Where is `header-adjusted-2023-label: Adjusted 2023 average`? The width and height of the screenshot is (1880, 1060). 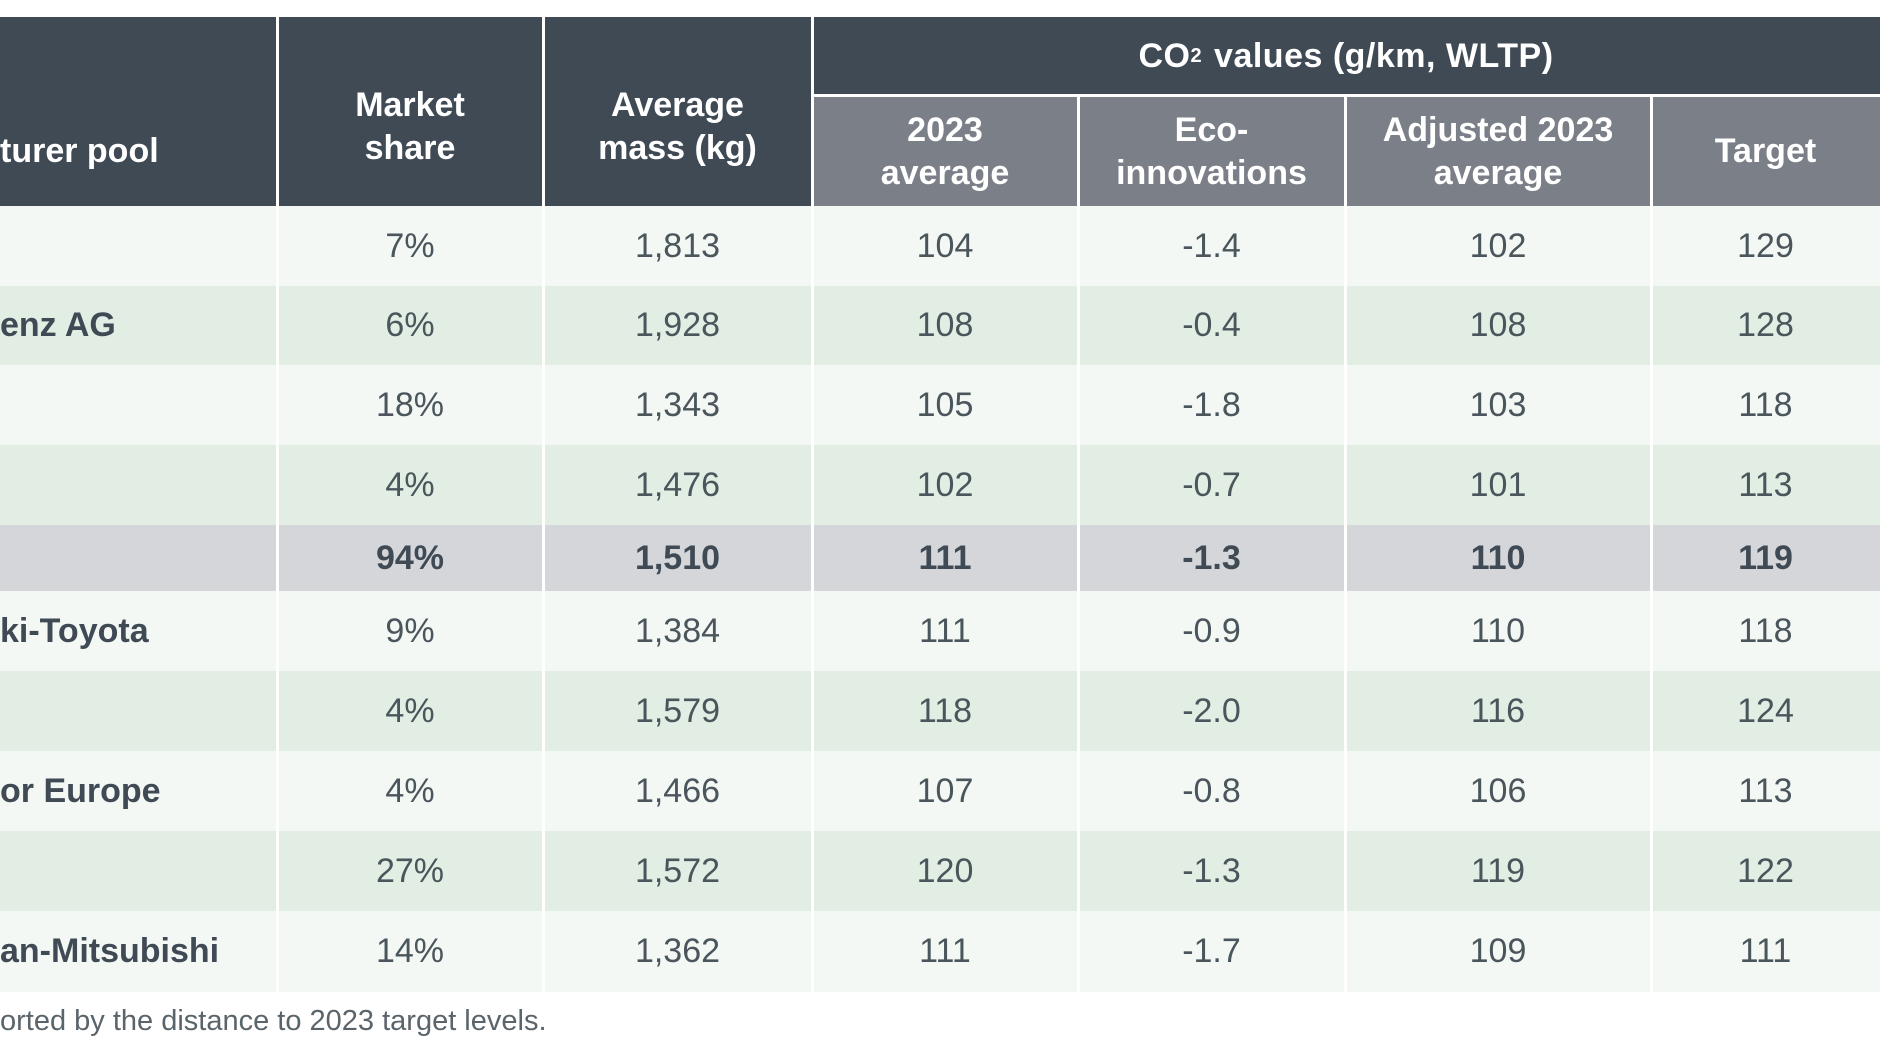
header-adjusted-2023-label: Adjusted 2023 average is located at coordinates (1498, 151).